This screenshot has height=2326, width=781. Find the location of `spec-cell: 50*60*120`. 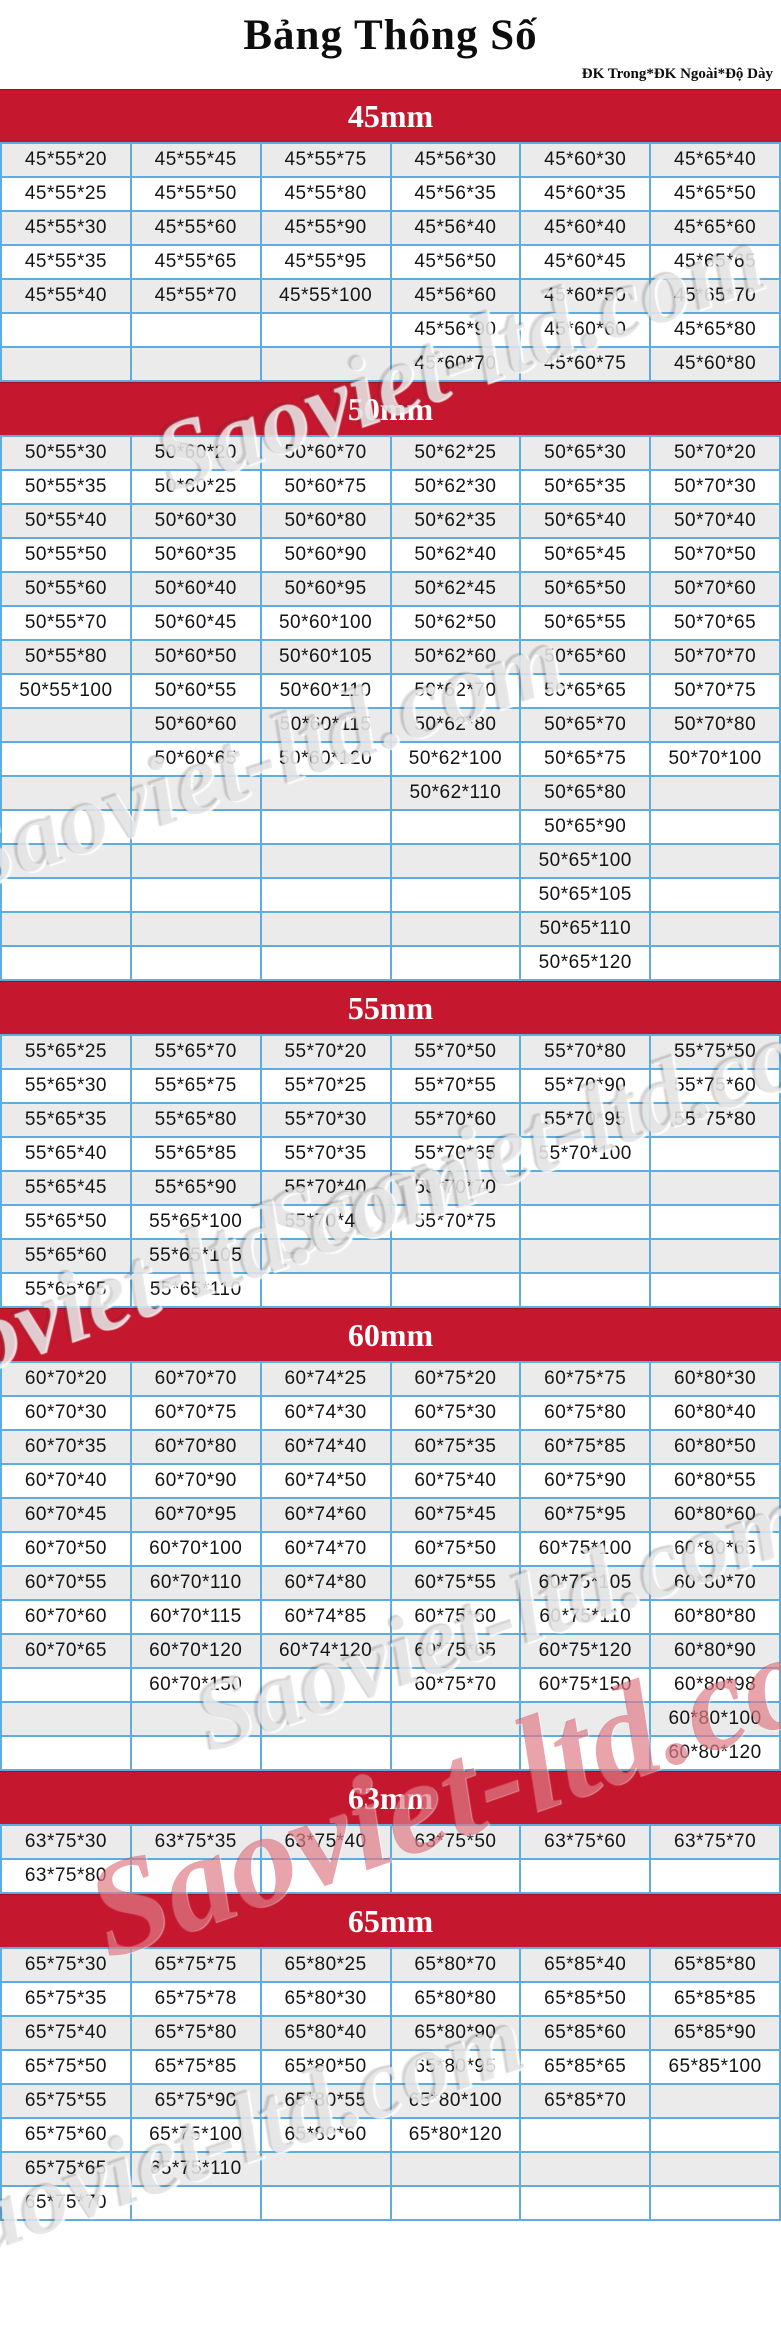

spec-cell: 50*60*120 is located at coordinates (325, 759).